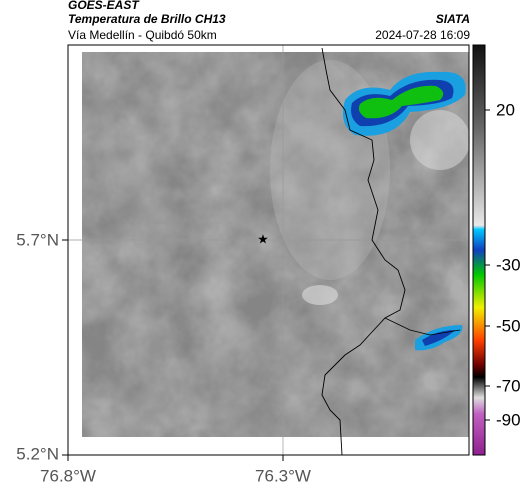 The height and width of the screenshot is (491, 526). I want to click on colorbar-scale, so click(479, 250).